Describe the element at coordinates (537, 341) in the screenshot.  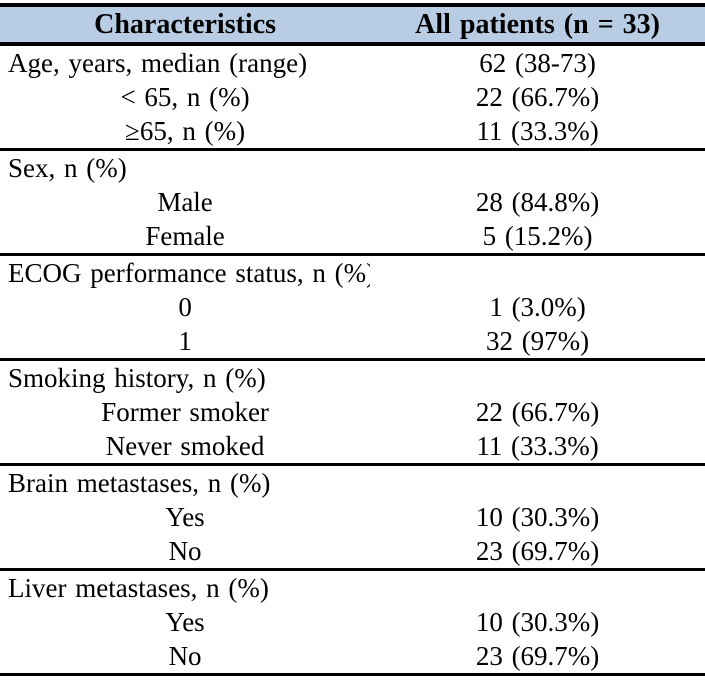
I see `row-value: 32 (97%)` at that location.